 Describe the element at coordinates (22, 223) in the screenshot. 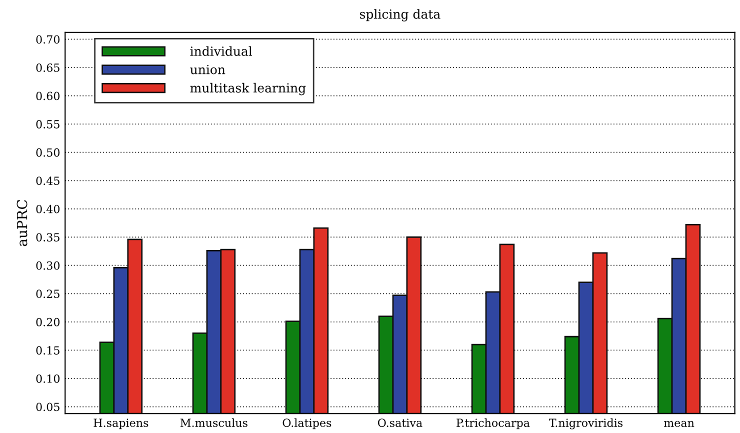

I see `y-axis-title: auPRC` at that location.